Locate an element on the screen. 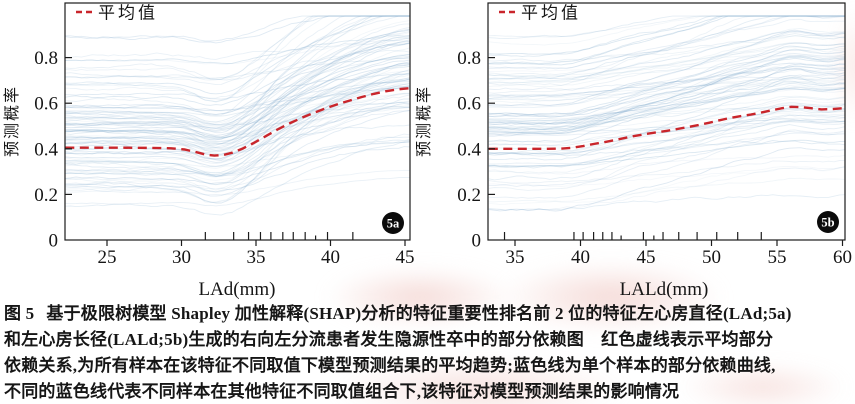 This screenshot has width=855, height=404. legend-label: 平均值 is located at coordinates (551, 13).